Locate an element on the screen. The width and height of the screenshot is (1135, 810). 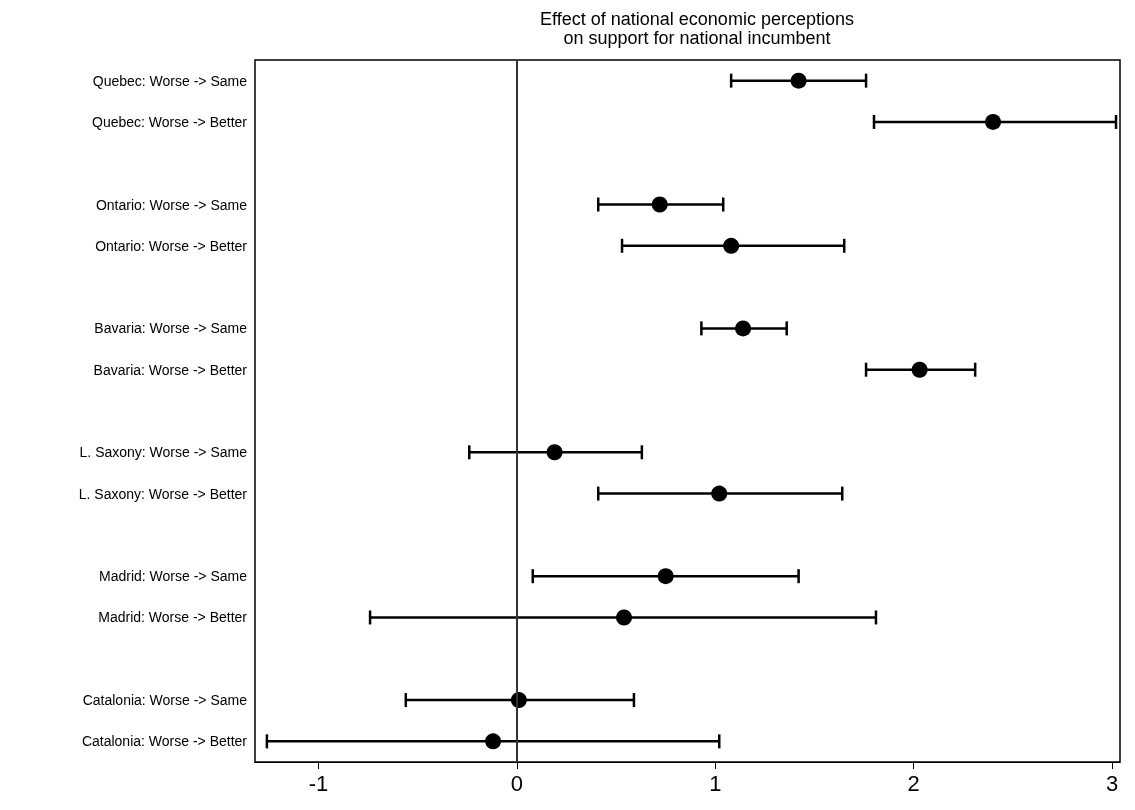
y-tick-label: Bavaria: Worse -> Same is located at coordinates (171, 328).